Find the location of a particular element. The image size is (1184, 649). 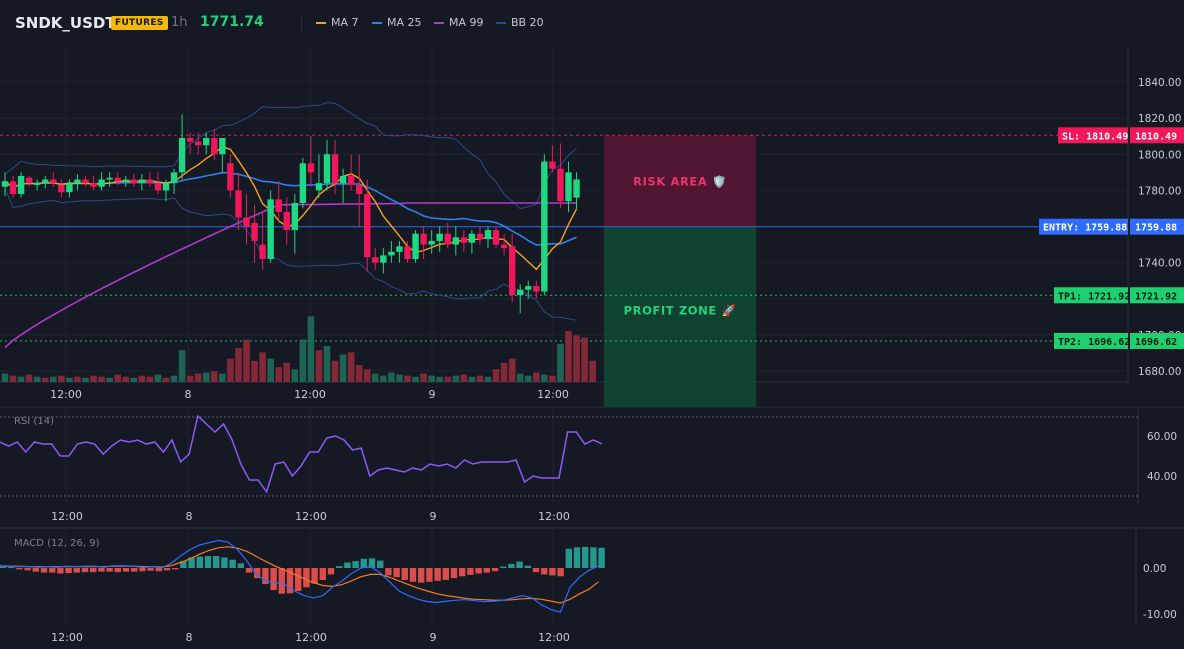

legend-ma25: MA 25 is located at coordinates (397, 22).